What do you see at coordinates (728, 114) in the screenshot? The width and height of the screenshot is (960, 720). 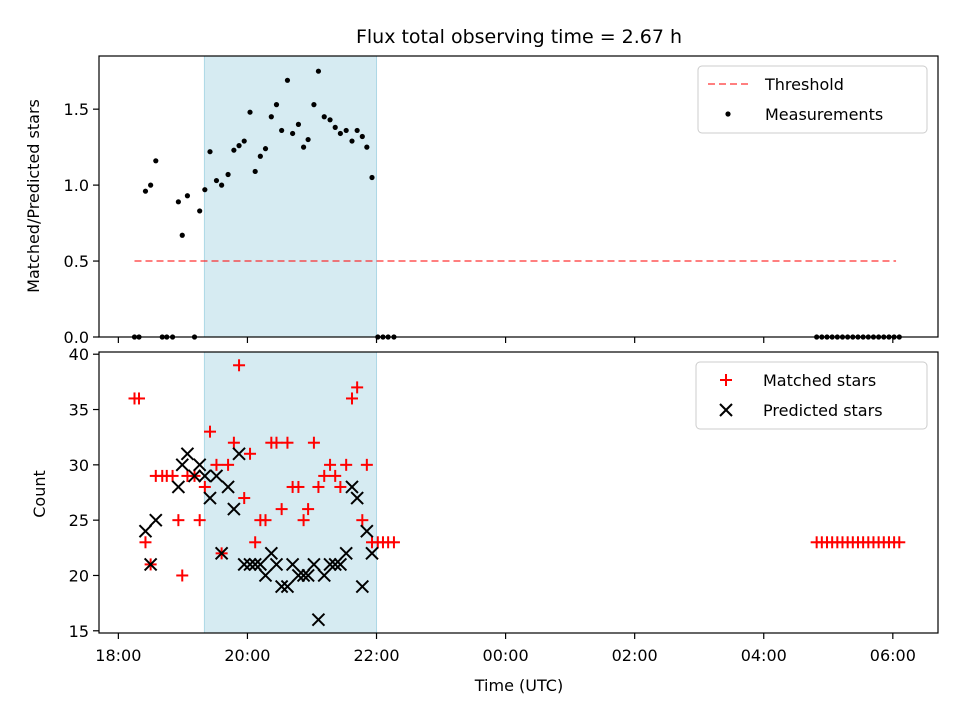 I see `legend-measurements-swatch` at bounding box center [728, 114].